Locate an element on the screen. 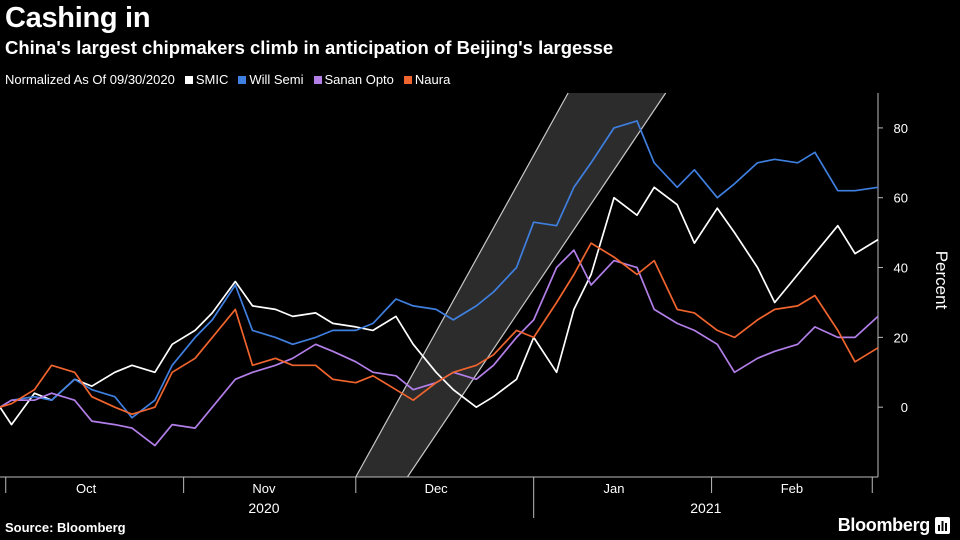 The height and width of the screenshot is (540, 960). legend-swatch-naura is located at coordinates (407, 79).